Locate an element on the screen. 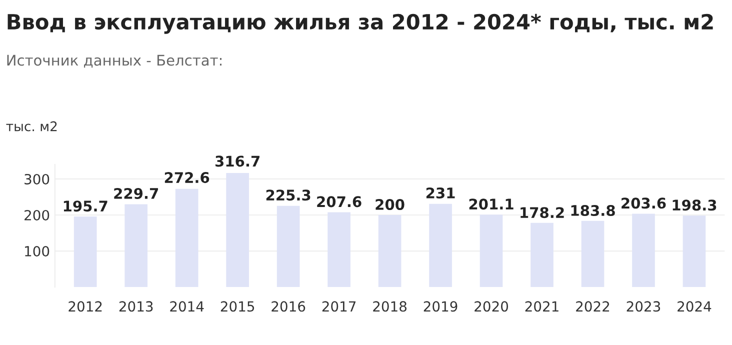  x-tick-label: 2013 is located at coordinates (136, 306).